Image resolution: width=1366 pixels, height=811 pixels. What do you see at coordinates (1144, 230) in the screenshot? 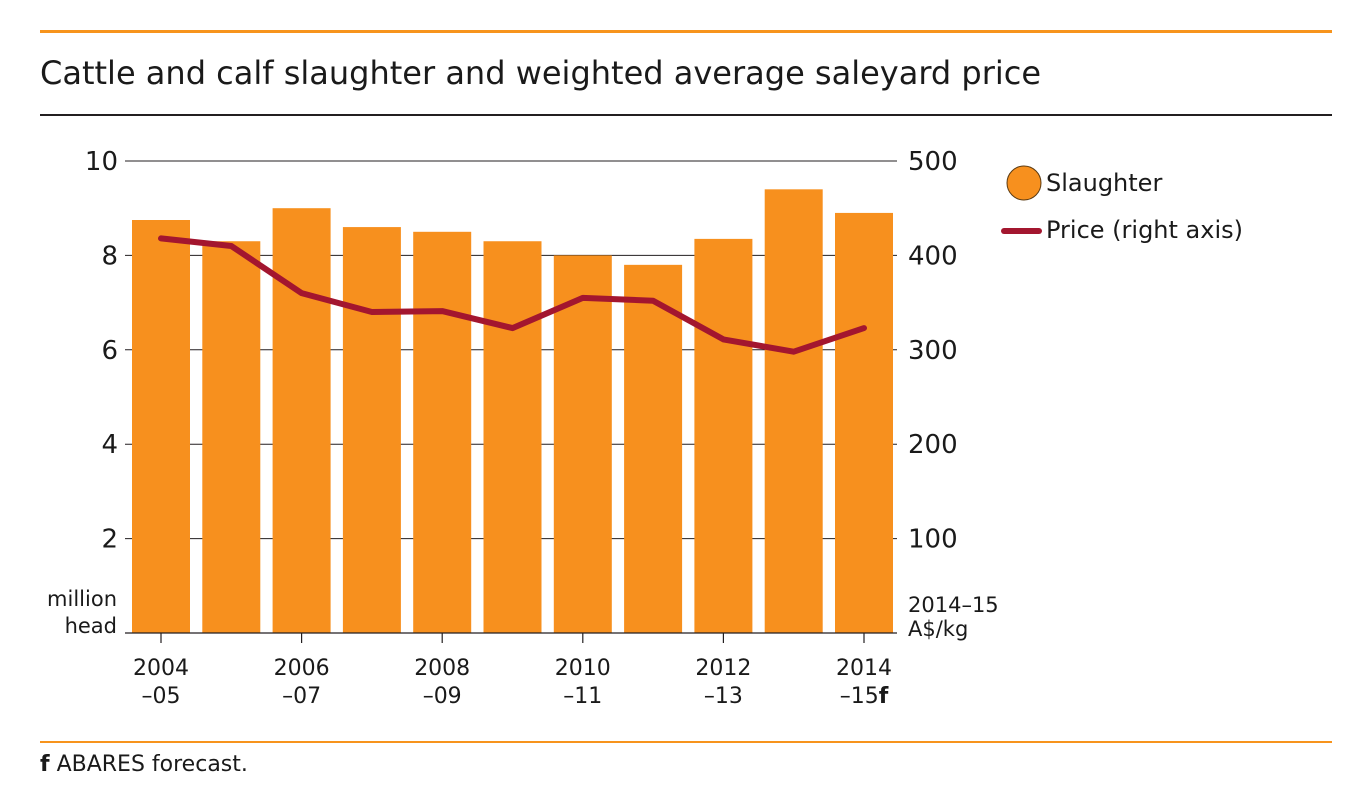
I see `legend-label-price: Price (right axis)` at bounding box center [1144, 230].